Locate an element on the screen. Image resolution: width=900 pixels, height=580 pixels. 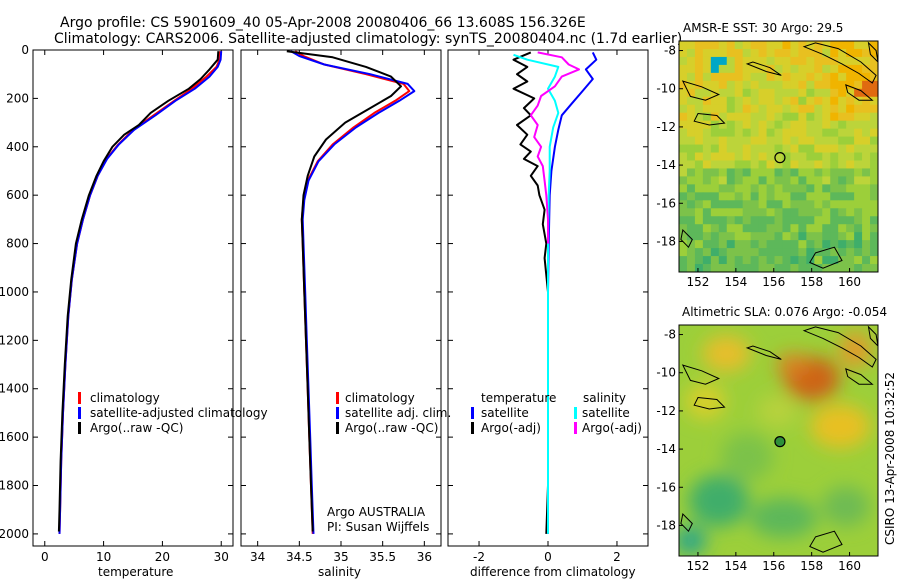
map-y-tick-label: -18 is located at coordinates (666, 241).